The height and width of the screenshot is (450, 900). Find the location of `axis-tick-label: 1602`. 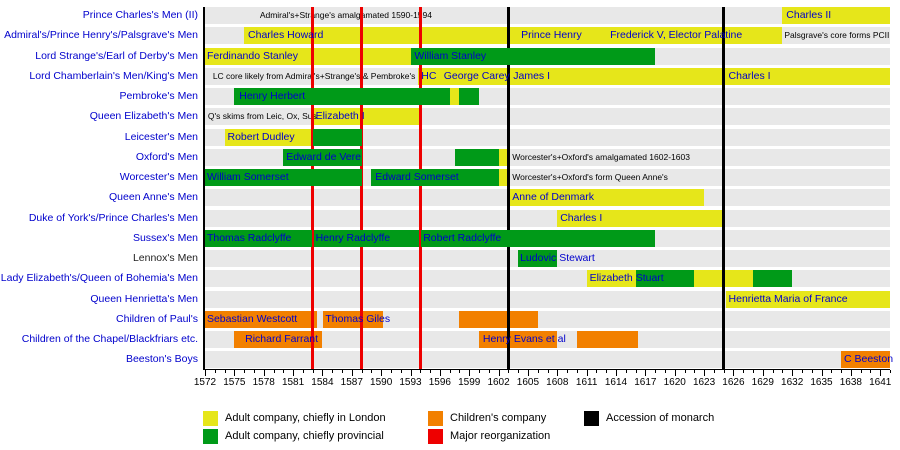

axis-tick-label: 1602 is located at coordinates (498, 382).